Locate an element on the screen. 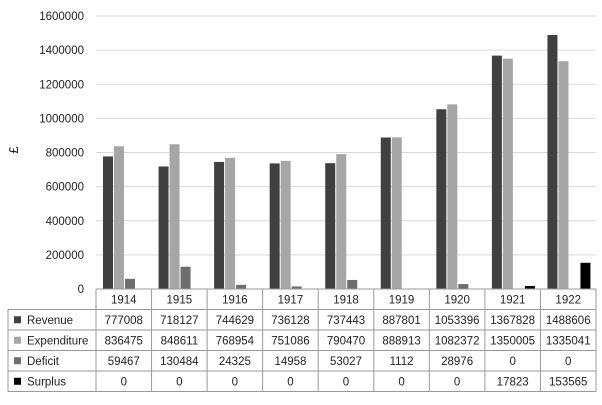 The height and width of the screenshot is (405, 602). x-tick-label: 1922 is located at coordinates (568, 300).